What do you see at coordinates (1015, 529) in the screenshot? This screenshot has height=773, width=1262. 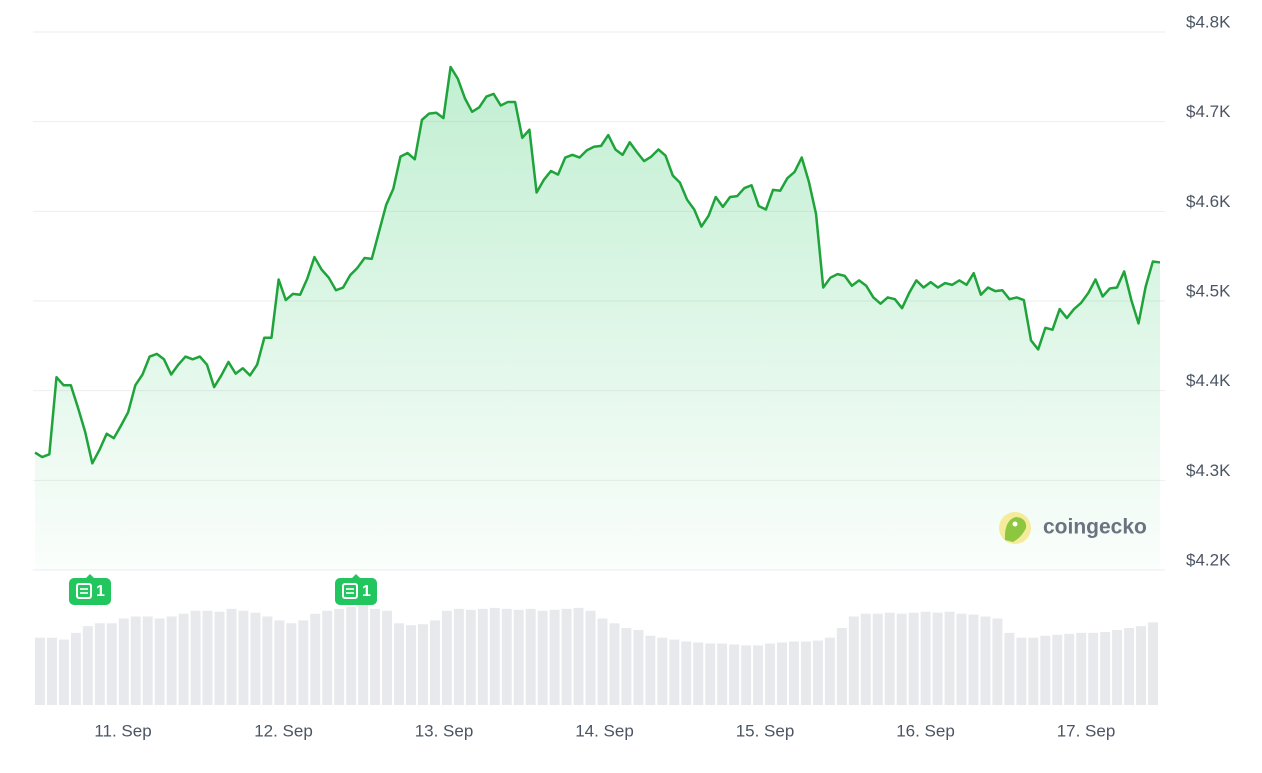 I see `logo-shape` at bounding box center [1015, 529].